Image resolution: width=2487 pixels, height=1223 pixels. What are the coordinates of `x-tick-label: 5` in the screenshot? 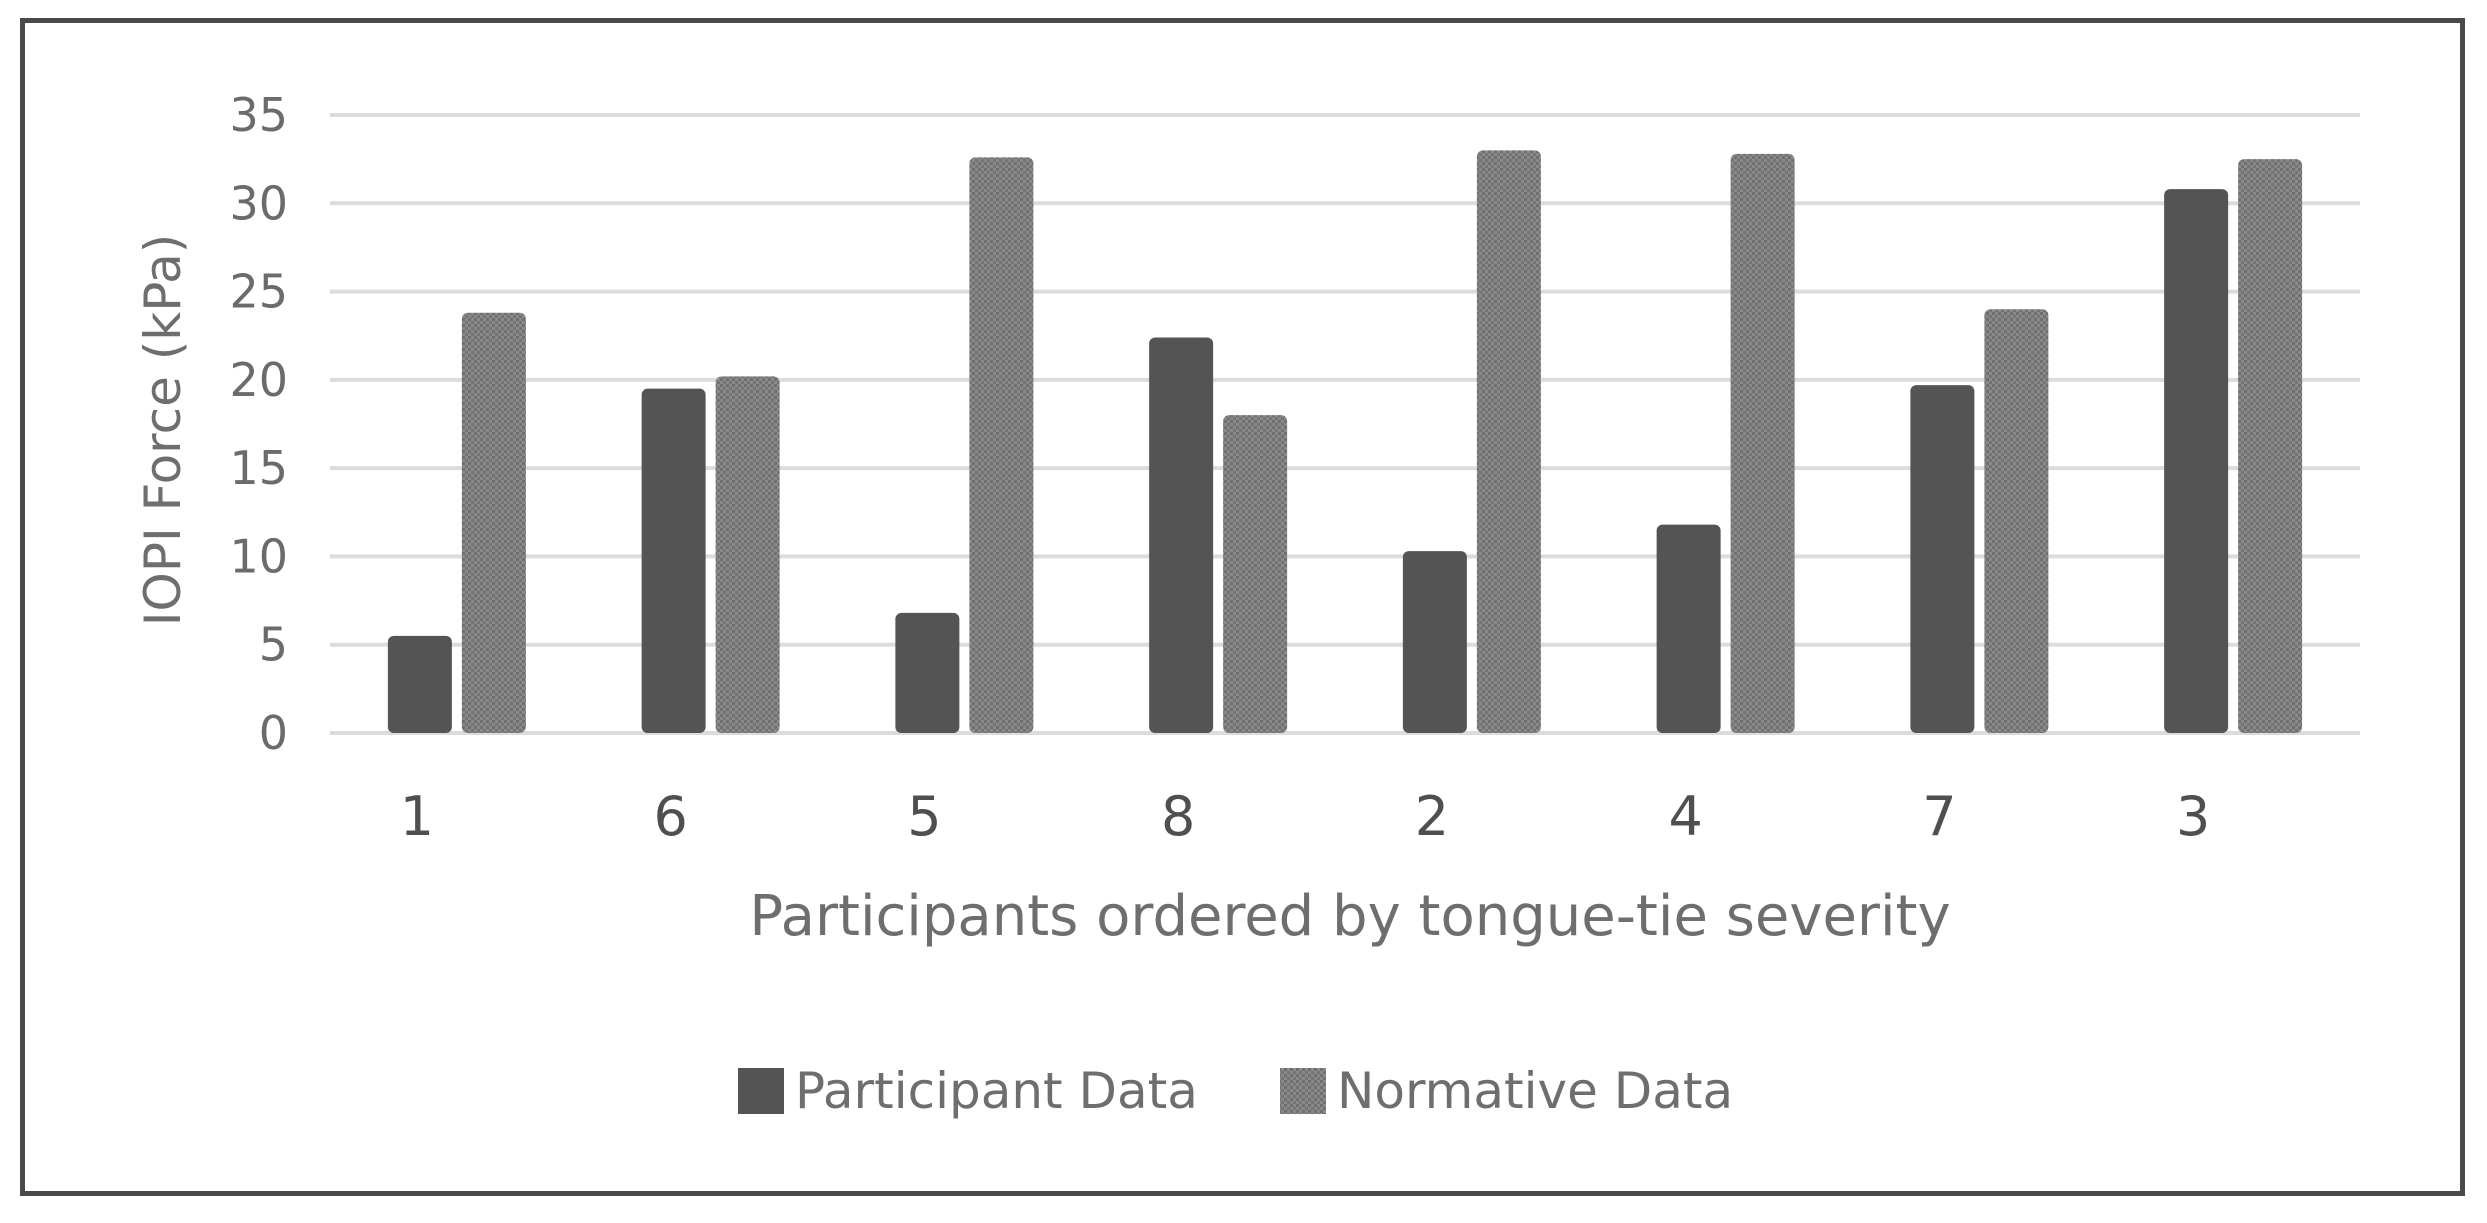 It's located at (924, 816).